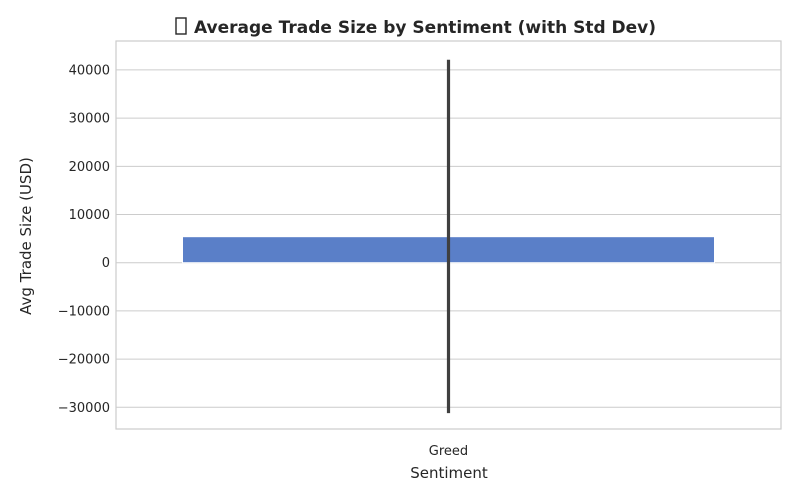  What do you see at coordinates (26, 236) in the screenshot?
I see `y-axis-label: Avg Trade Size (USD)` at bounding box center [26, 236].